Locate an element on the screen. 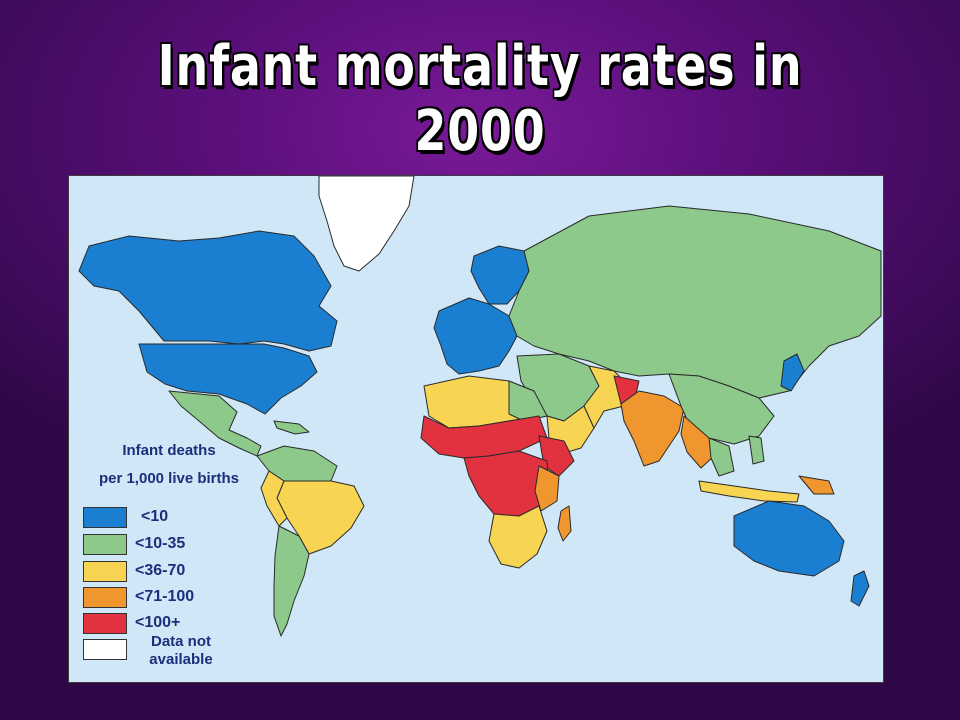 This screenshot has height=720, width=960. region-sahel is located at coordinates (484, 437).